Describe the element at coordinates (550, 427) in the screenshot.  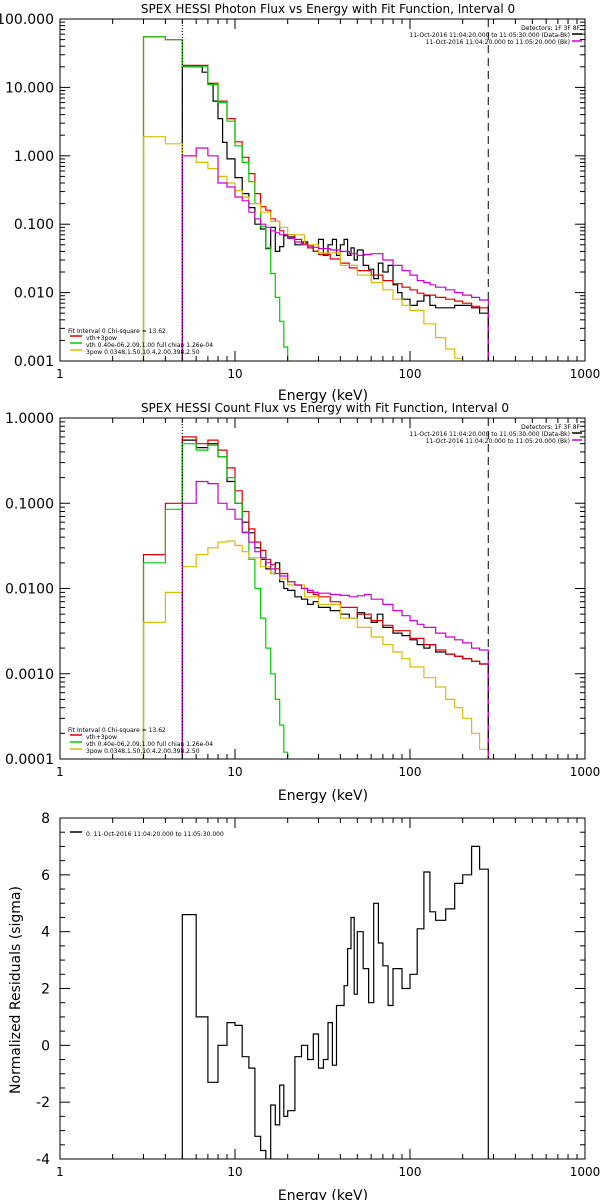
I see `count-flux-header-detectors: Detectors: 1F 3F 8F` at that location.